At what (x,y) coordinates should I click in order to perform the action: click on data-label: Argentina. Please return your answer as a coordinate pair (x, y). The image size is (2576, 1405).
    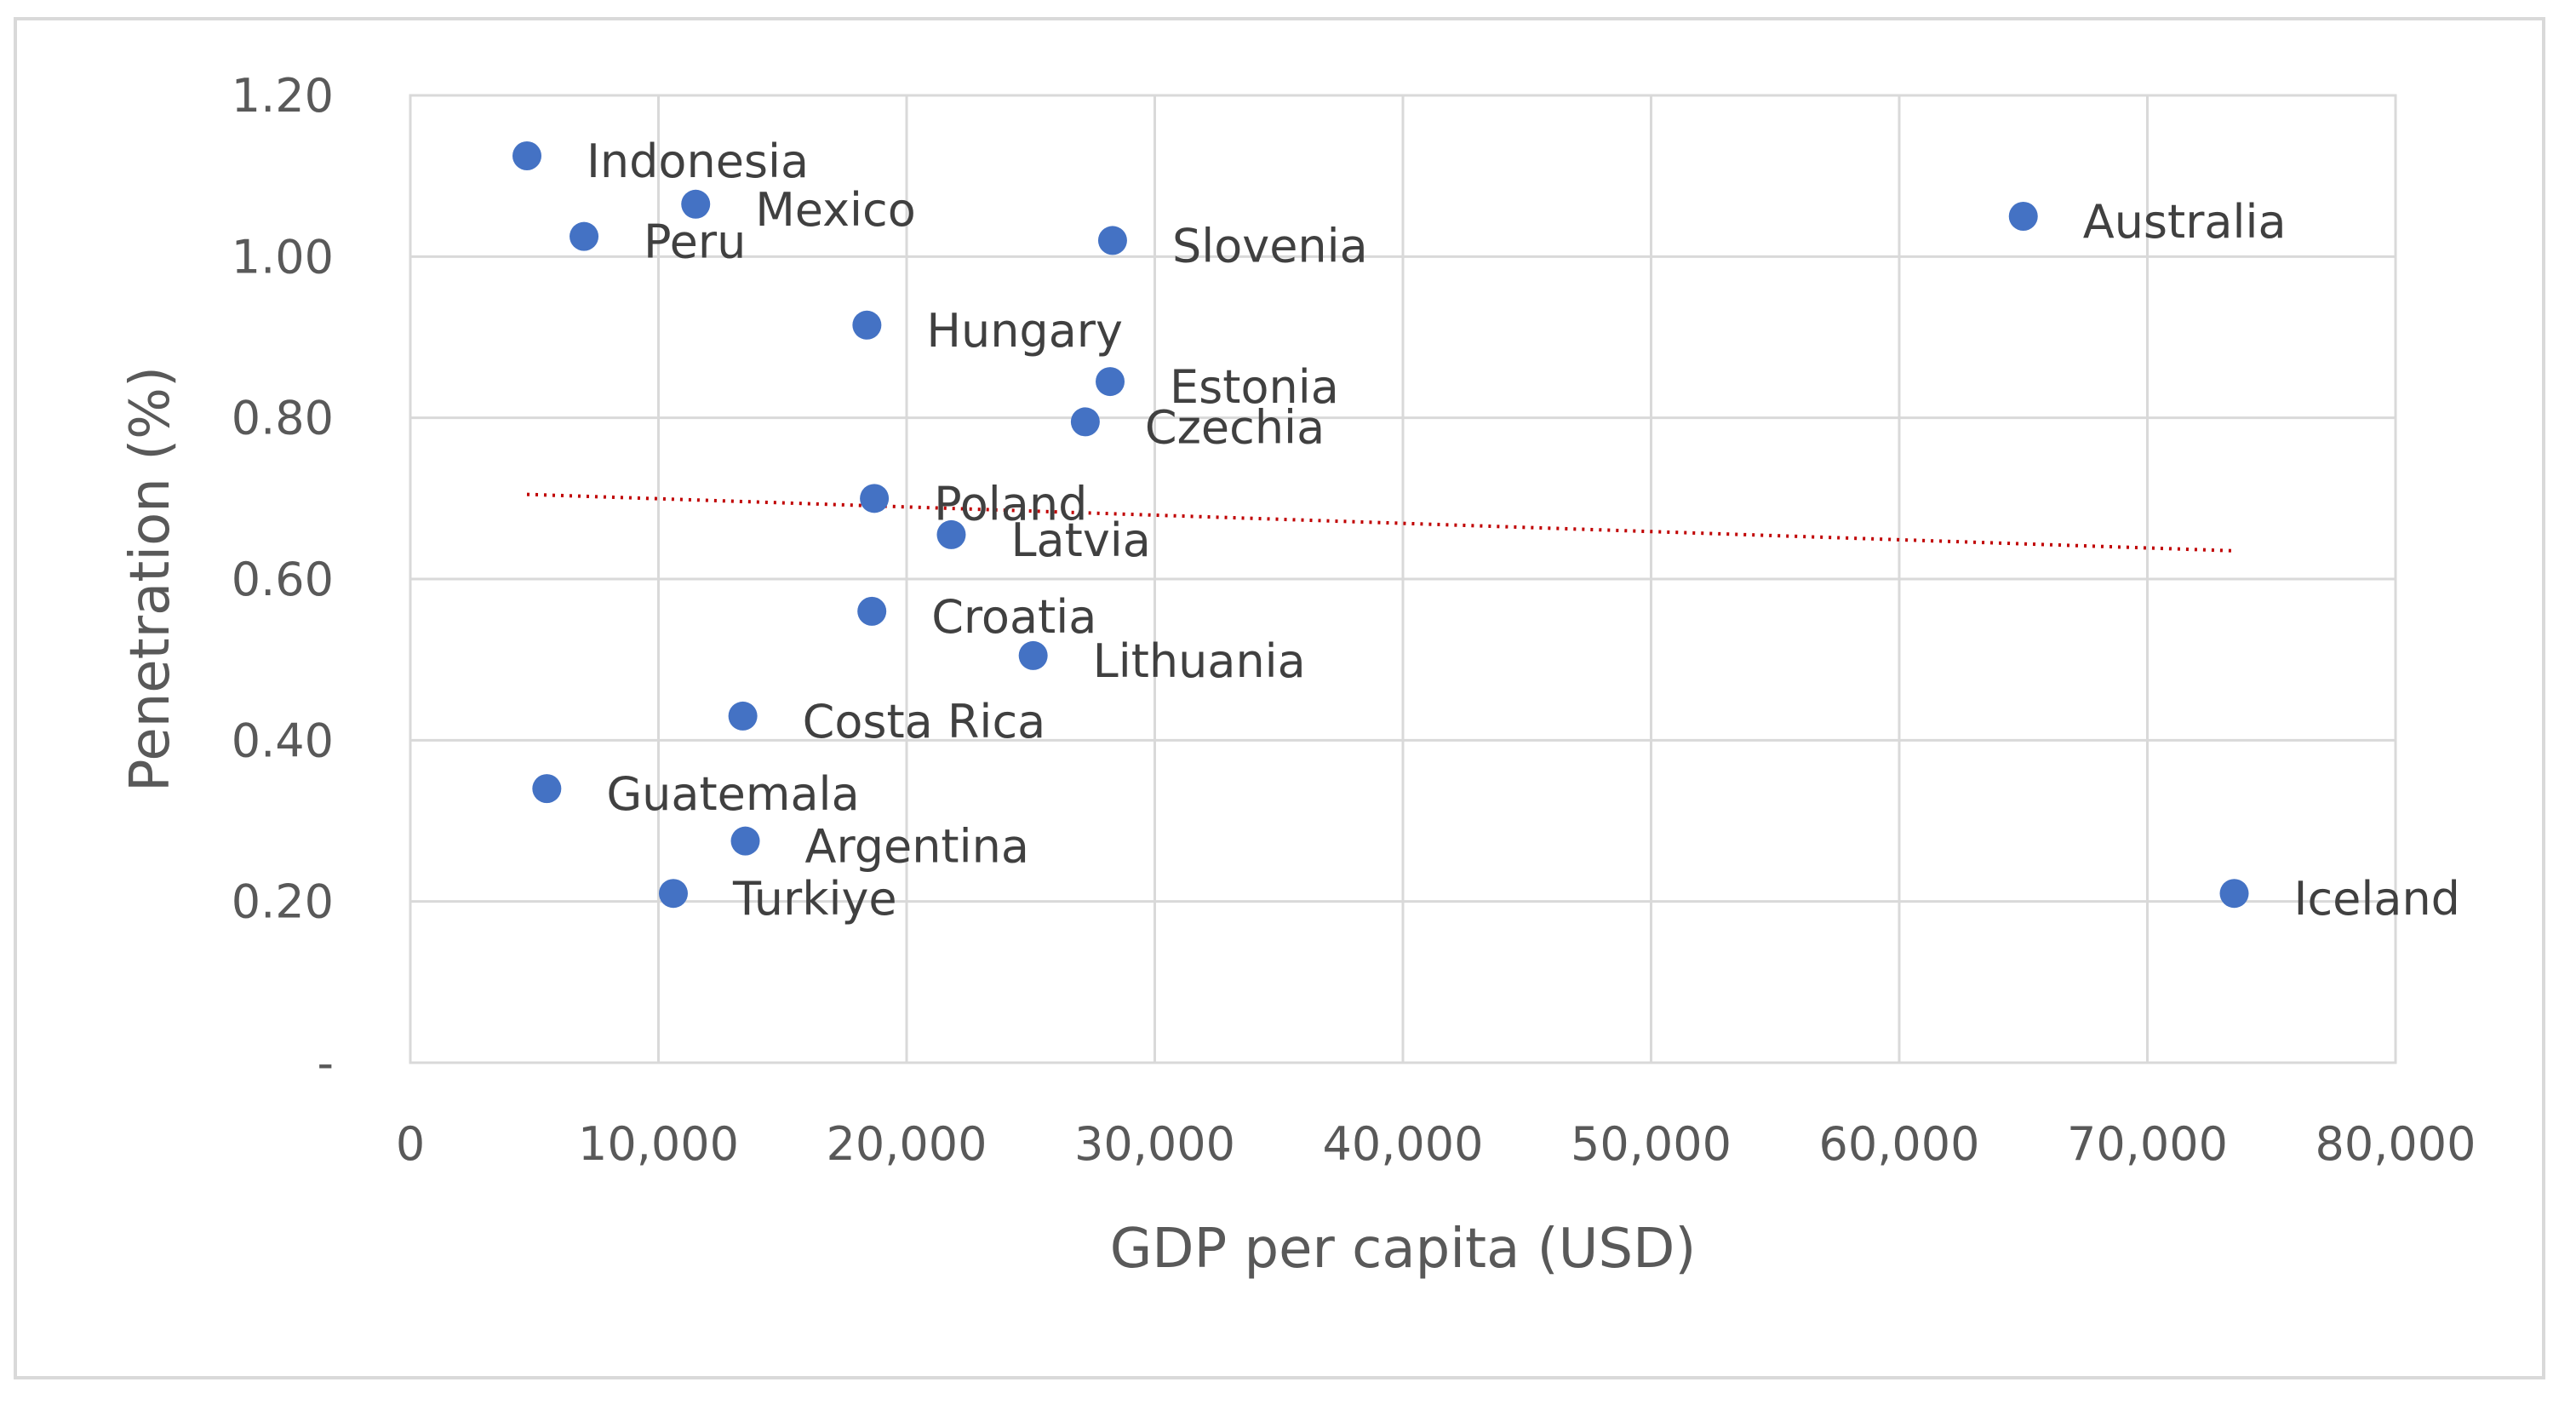
    Looking at the image, I should click on (917, 847).